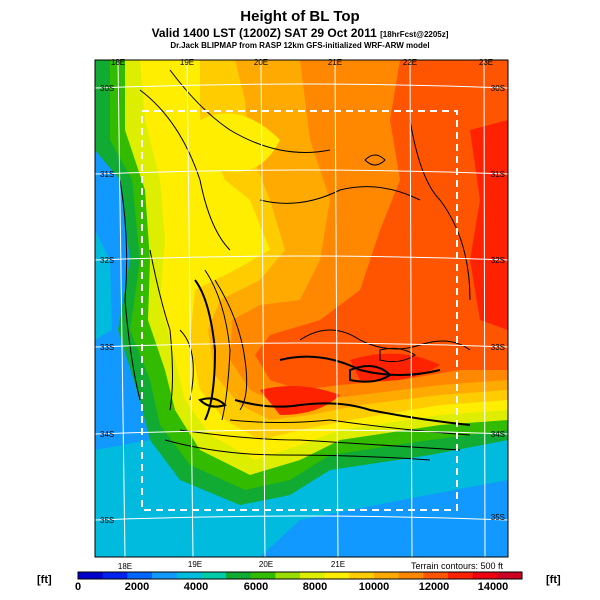 Image resolution: width=600 pixels, height=600 pixels. Describe the element at coordinates (457, 566) in the screenshot. I see `terrain-contour-note: Terrain contours: 500 ft` at that location.